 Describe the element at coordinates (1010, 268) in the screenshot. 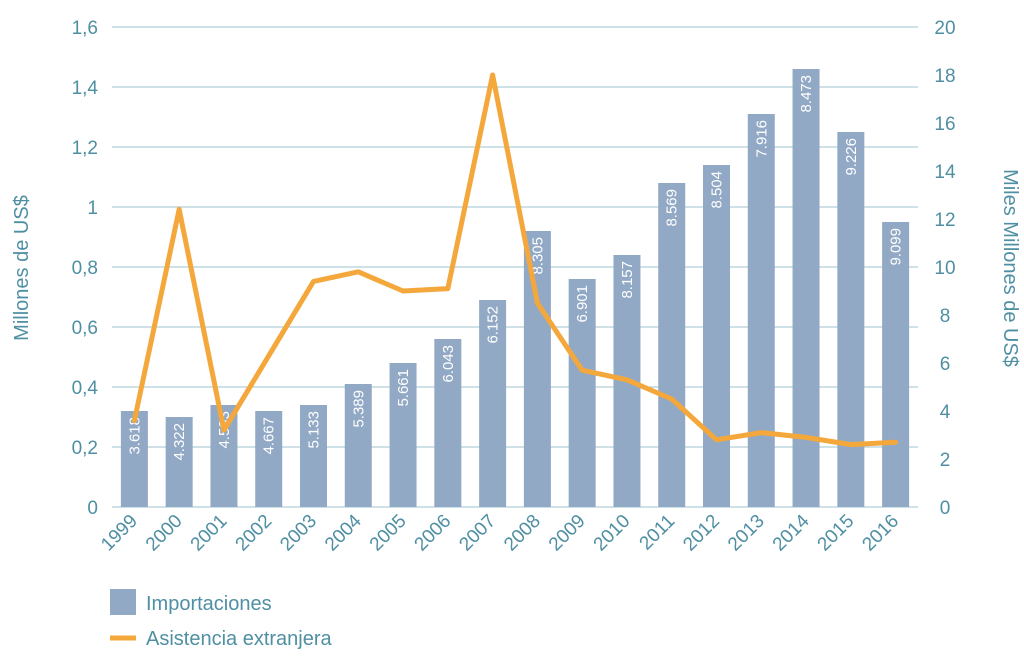

I see `y2-axis-title: Miles Millones de US$` at that location.